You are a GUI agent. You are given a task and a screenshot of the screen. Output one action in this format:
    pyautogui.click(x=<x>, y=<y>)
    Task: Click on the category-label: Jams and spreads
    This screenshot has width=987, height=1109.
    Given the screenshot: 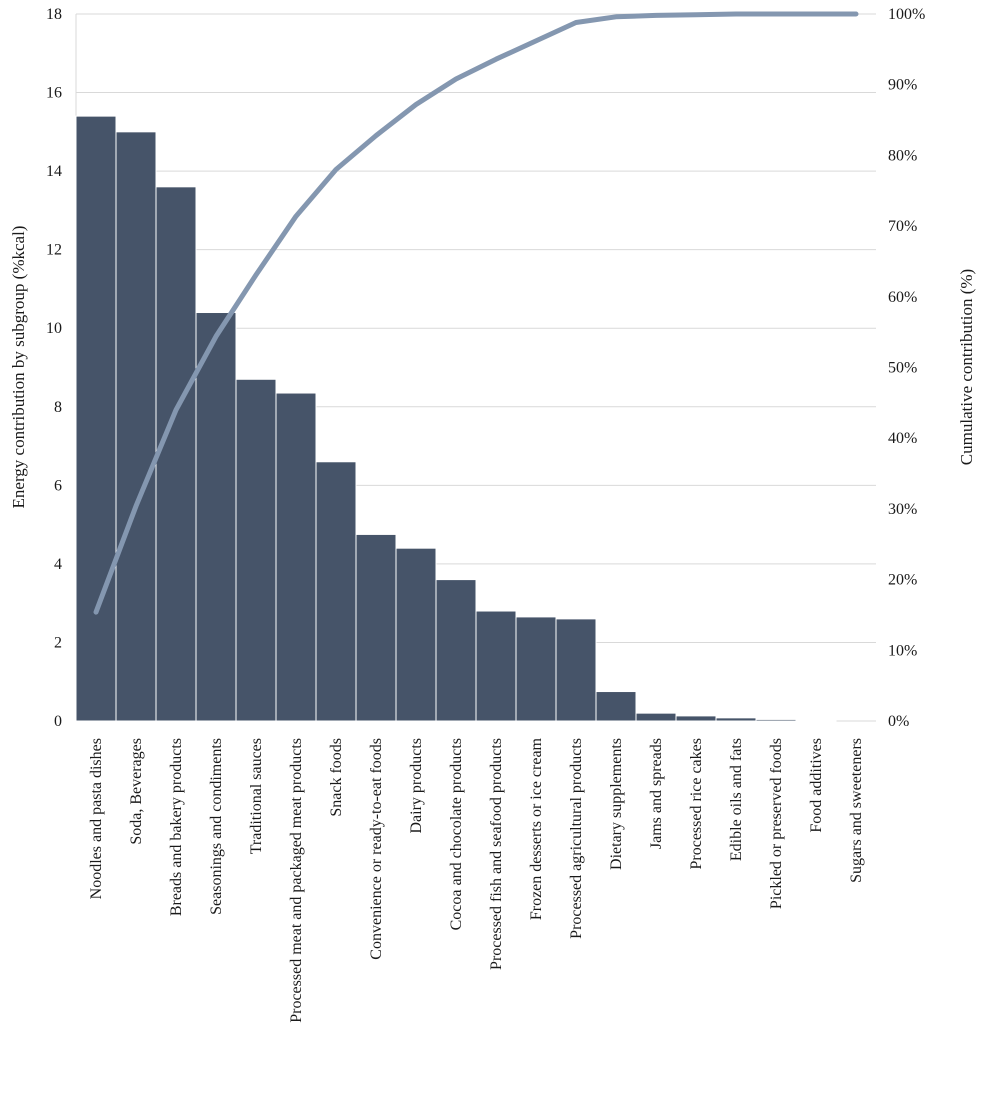 What is the action you would take?
    pyautogui.click(x=656, y=793)
    